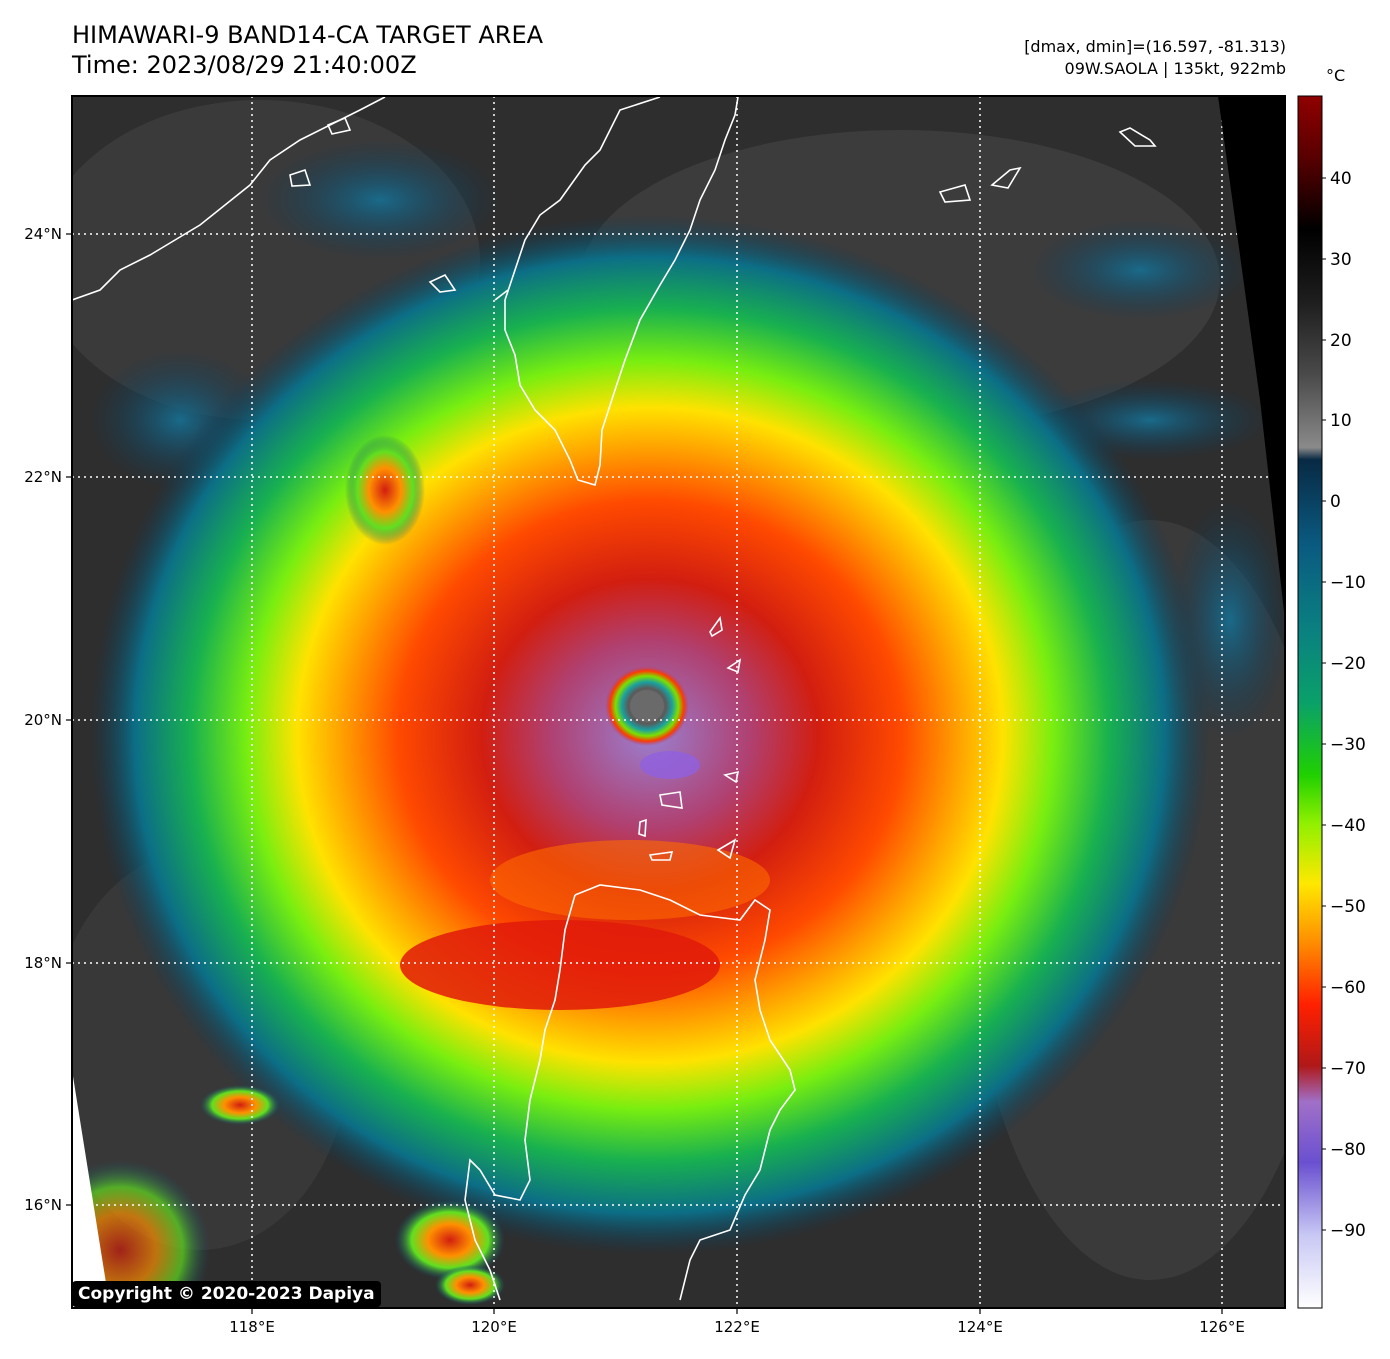 This screenshot has width=1390, height=1359. Describe the element at coordinates (308, 35) in the screenshot. I see `title-line-1: HIMAWARI-9 BAND14-CA TARGET AREA` at that location.